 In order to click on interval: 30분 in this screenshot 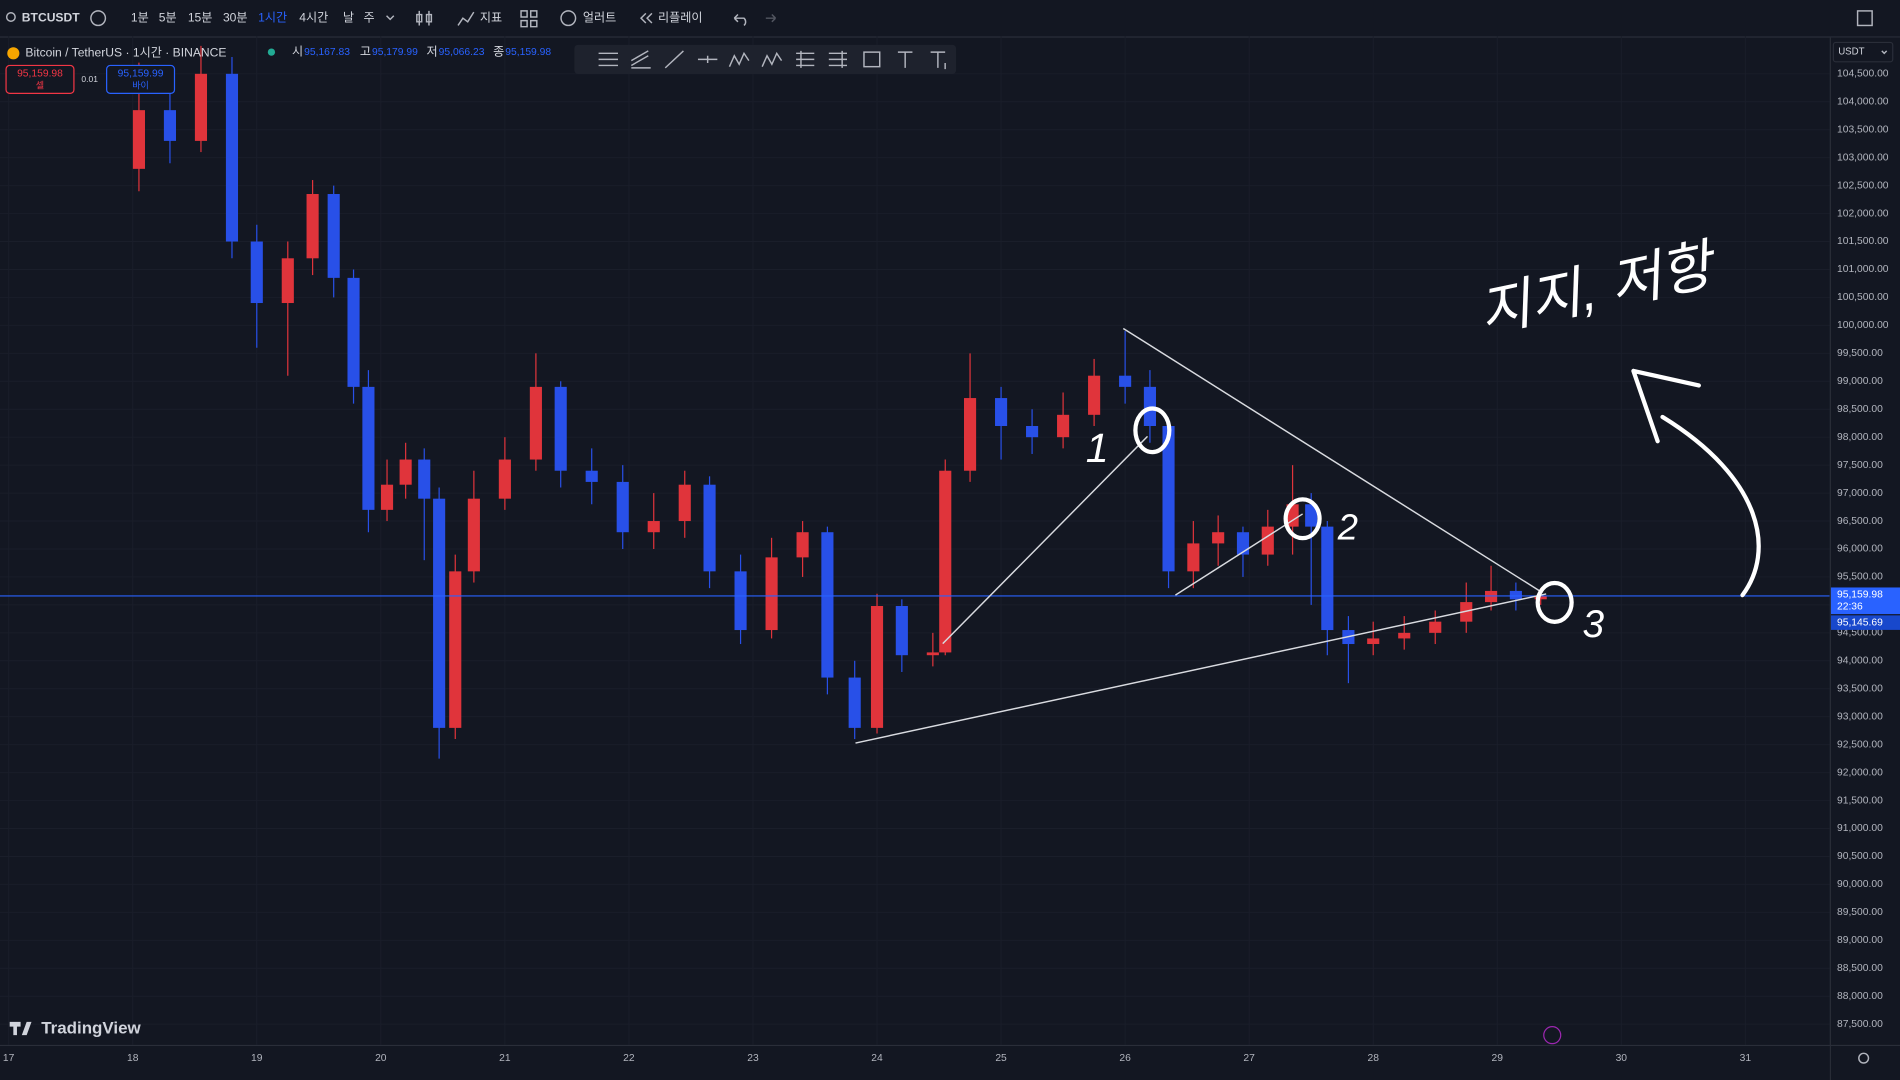, I will do `click(235, 17)`.